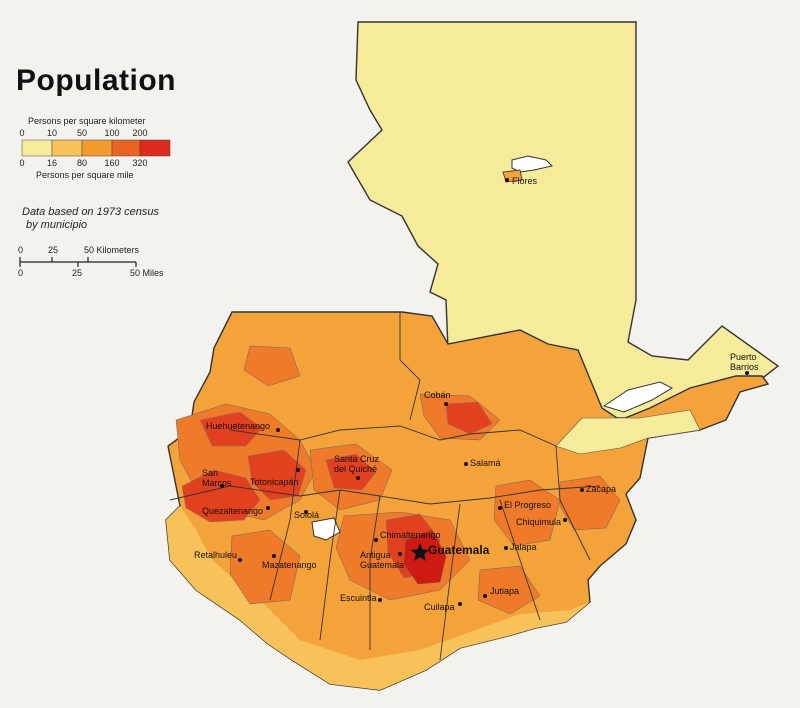 The width and height of the screenshot is (800, 708). I want to click on capital-density-area, so click(425, 557).